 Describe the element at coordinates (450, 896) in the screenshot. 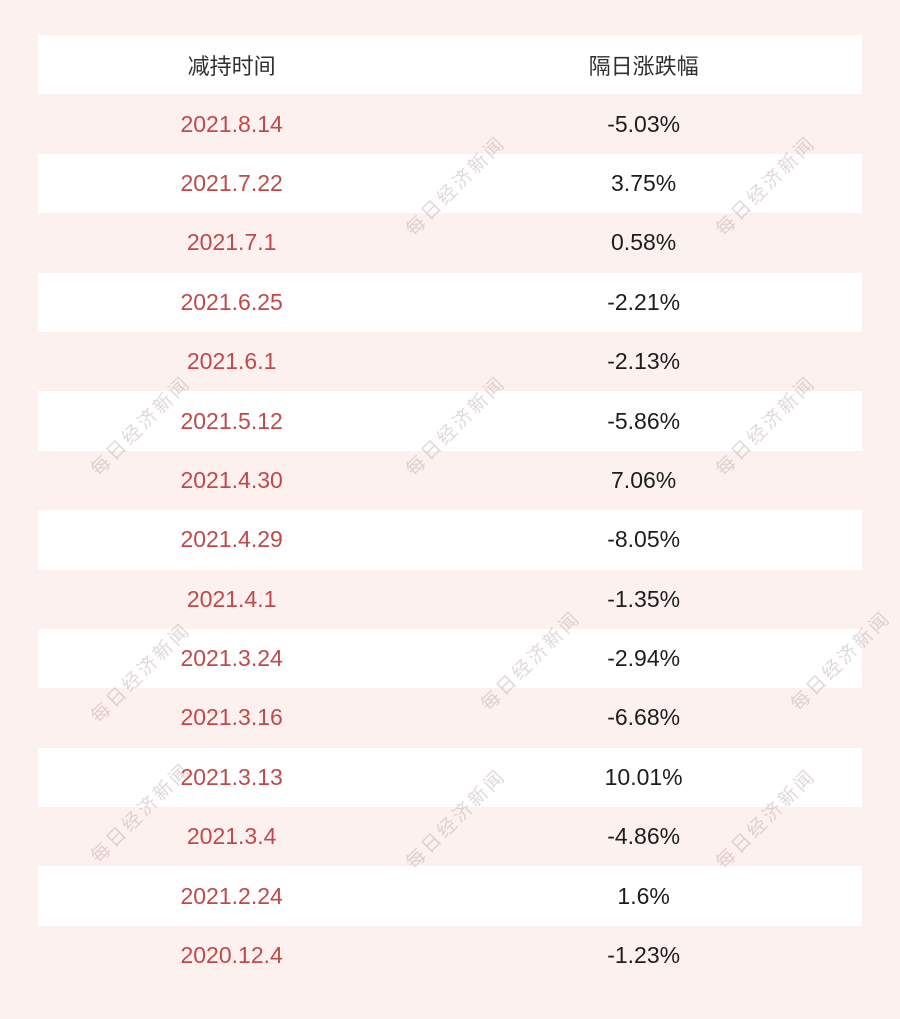

I see `table-row: 2021.2.24 1.6%` at that location.